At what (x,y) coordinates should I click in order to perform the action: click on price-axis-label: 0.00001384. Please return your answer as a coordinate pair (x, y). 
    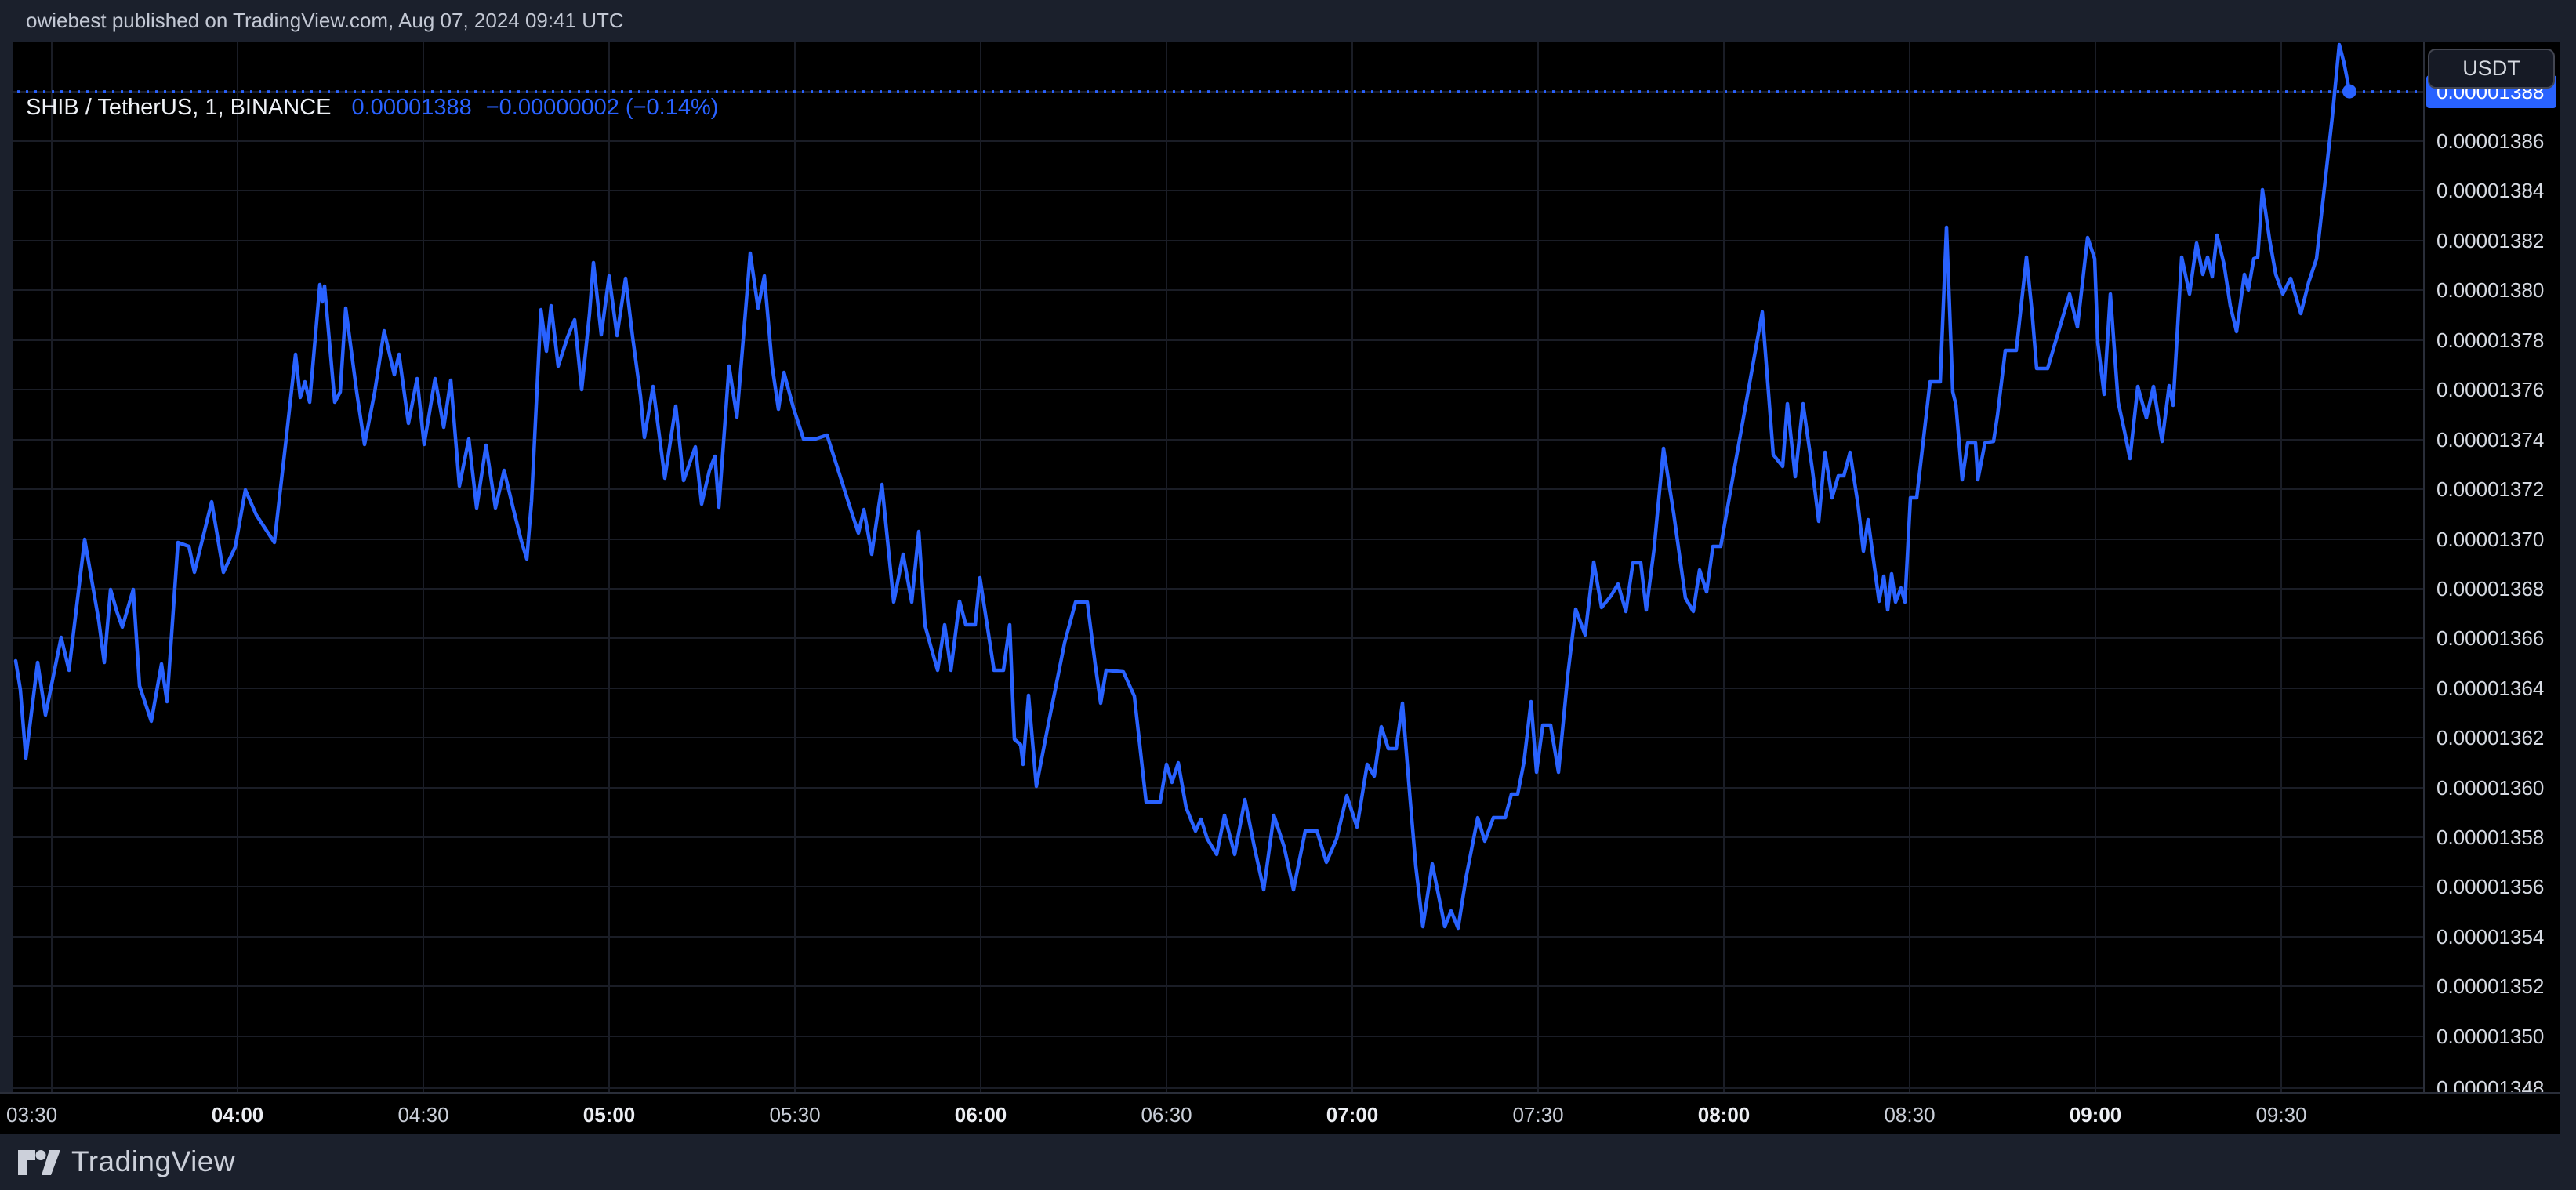
    Looking at the image, I should click on (2490, 190).